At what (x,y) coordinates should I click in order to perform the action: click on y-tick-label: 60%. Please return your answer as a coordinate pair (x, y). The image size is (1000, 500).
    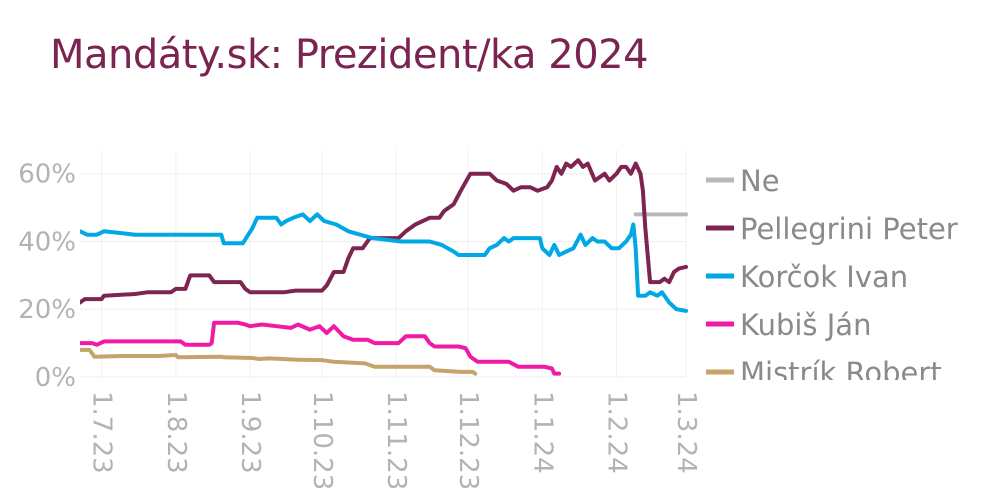
    Looking at the image, I should click on (47, 175).